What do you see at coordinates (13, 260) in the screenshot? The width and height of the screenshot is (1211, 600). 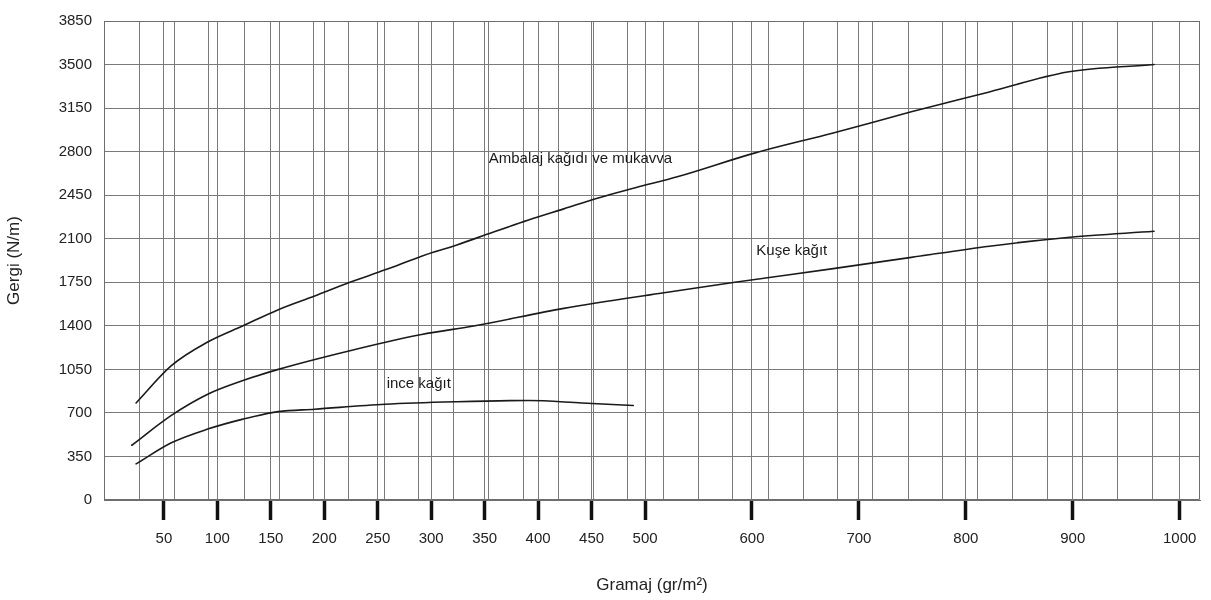 I see `y-axis-title: Gergi (N/m)` at bounding box center [13, 260].